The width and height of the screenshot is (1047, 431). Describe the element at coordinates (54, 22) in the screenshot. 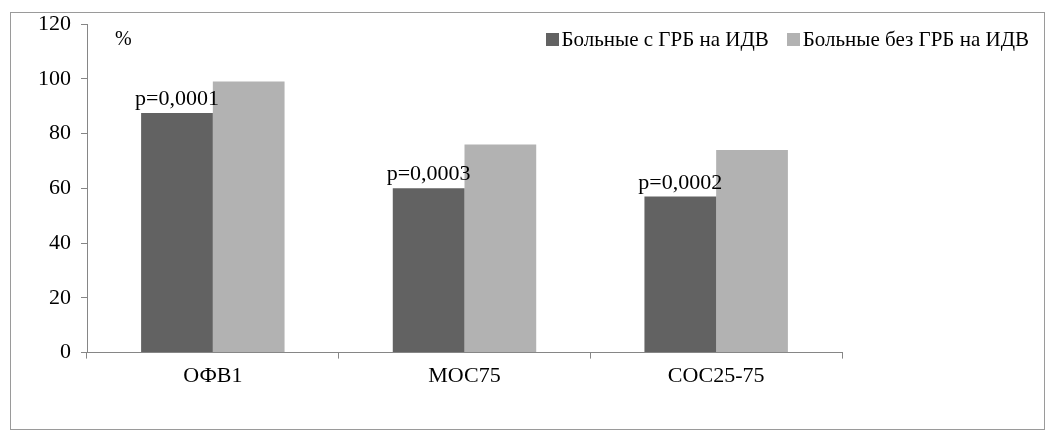

I see `y-tick-label: 120` at that location.